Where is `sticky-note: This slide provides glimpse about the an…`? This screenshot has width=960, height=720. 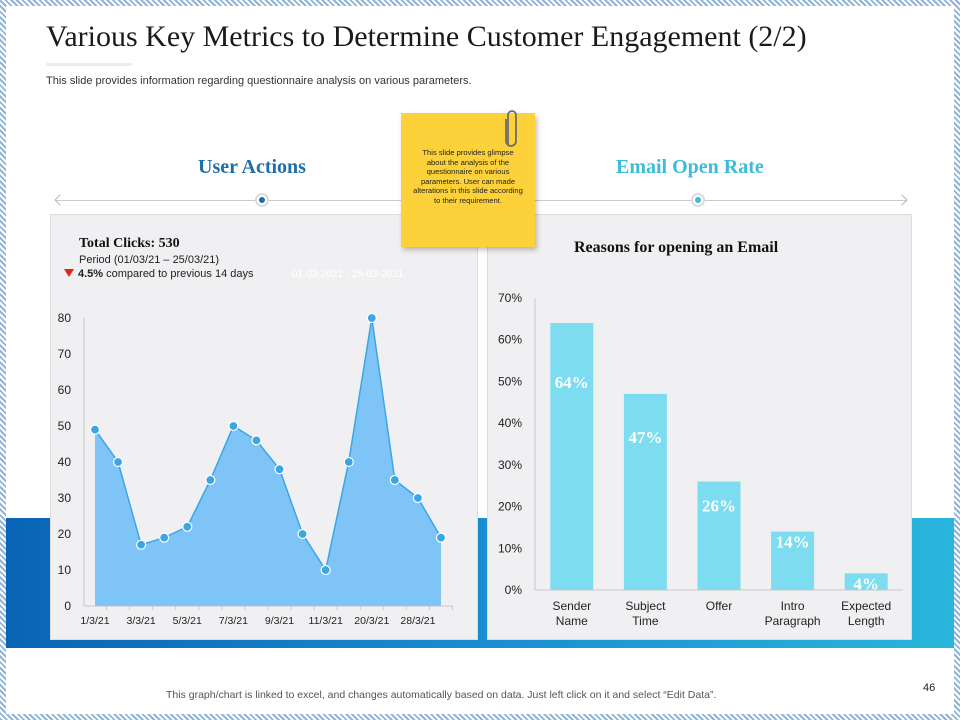
sticky-note: This slide provides glimpse about the an… is located at coordinates (468, 180).